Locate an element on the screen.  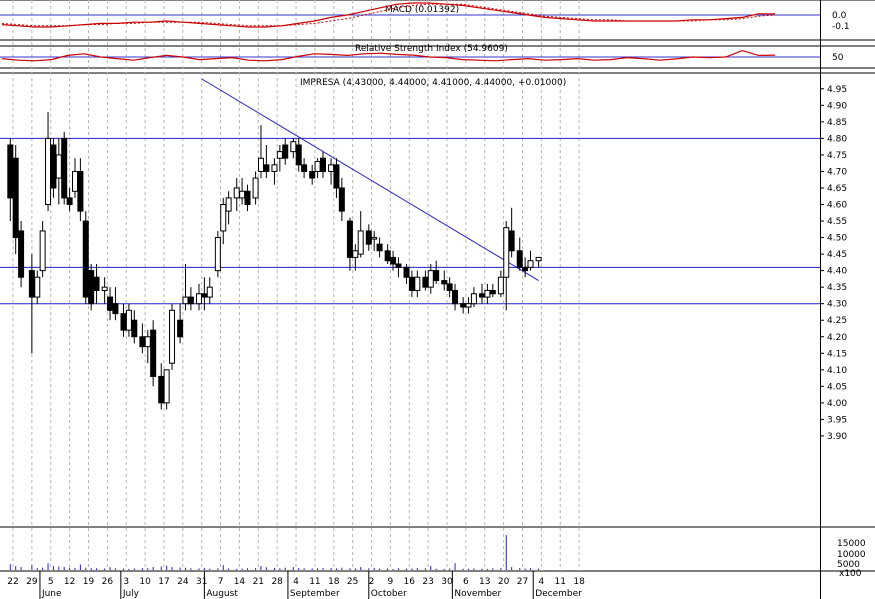
x-month-label: July is located at coordinates (131, 594).